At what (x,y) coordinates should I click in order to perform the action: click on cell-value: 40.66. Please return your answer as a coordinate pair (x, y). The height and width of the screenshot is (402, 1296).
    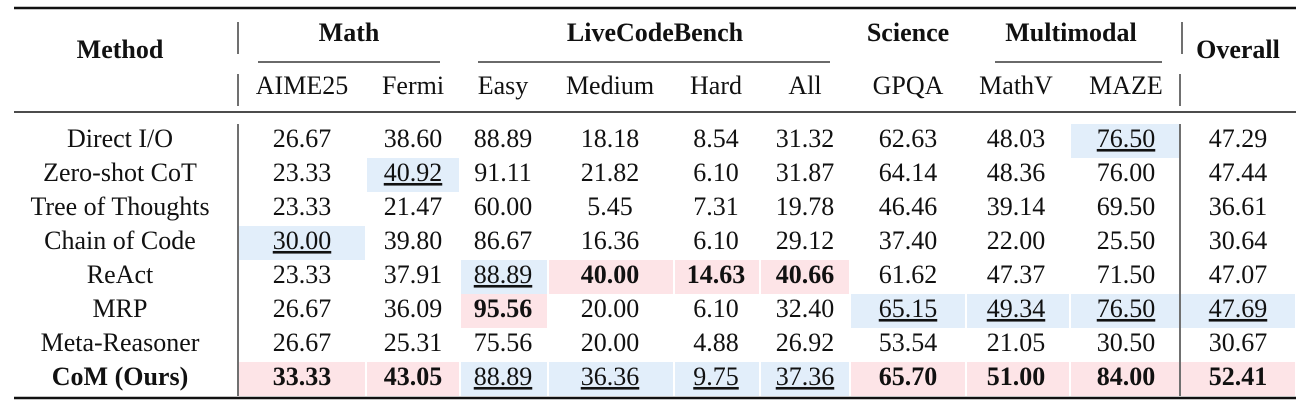
    Looking at the image, I should click on (805, 274).